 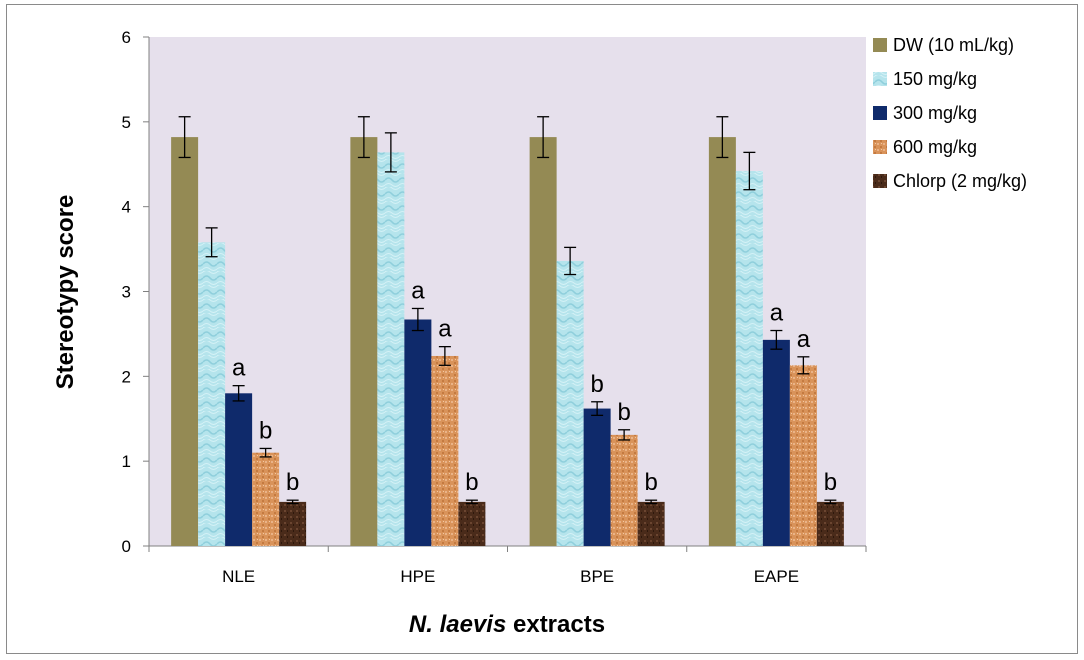 What do you see at coordinates (126, 37) in the screenshot?
I see `y-tick-label: 6` at bounding box center [126, 37].